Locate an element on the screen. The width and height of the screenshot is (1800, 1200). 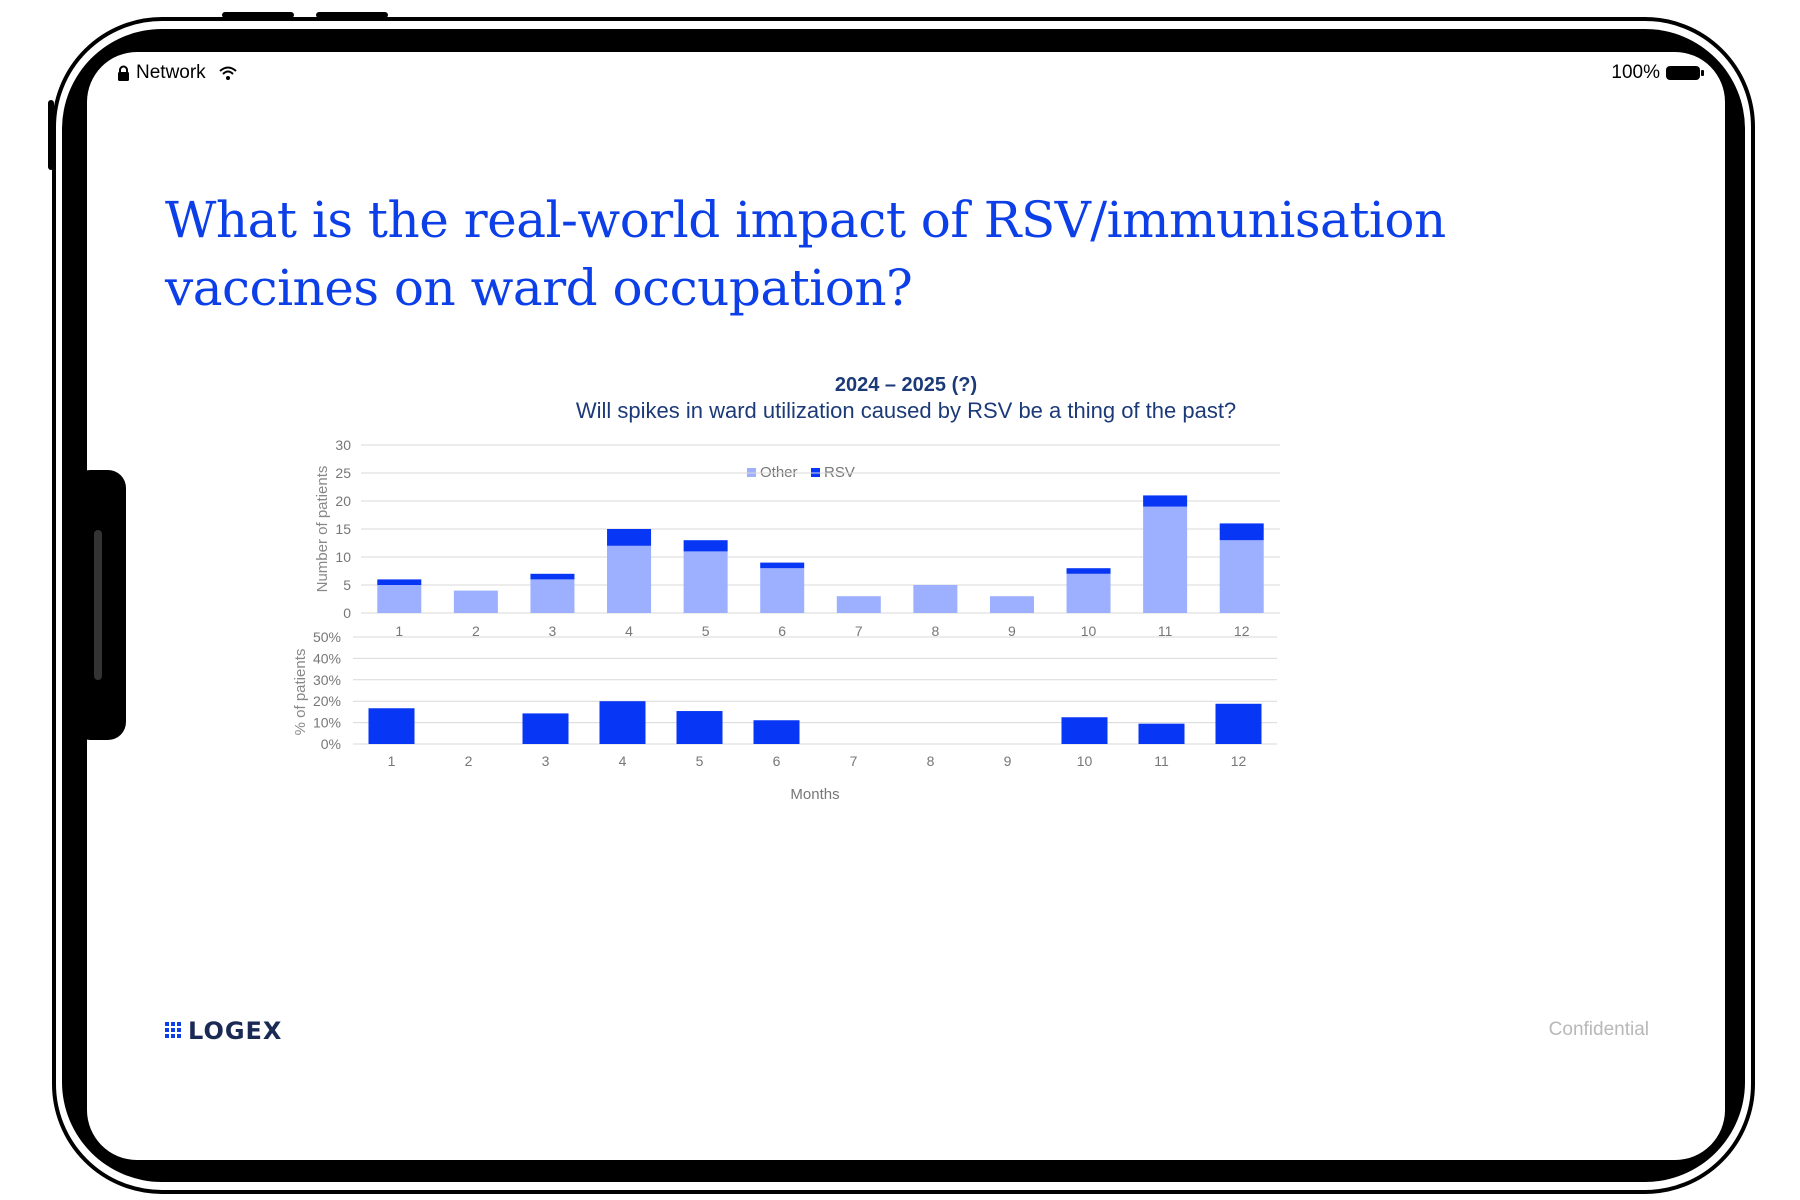
status-bar: Network 100% is located at coordinates (906, 75).